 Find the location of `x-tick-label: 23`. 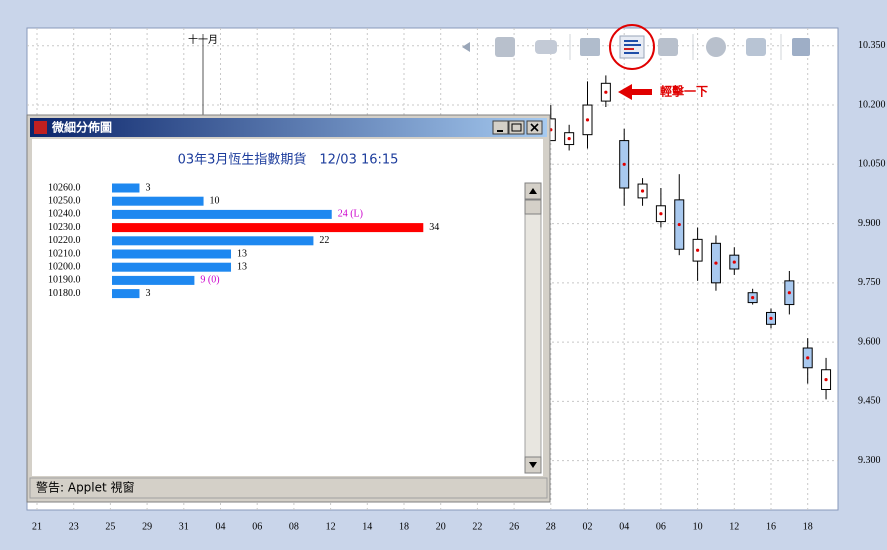

x-tick-label: 23 is located at coordinates (74, 526).